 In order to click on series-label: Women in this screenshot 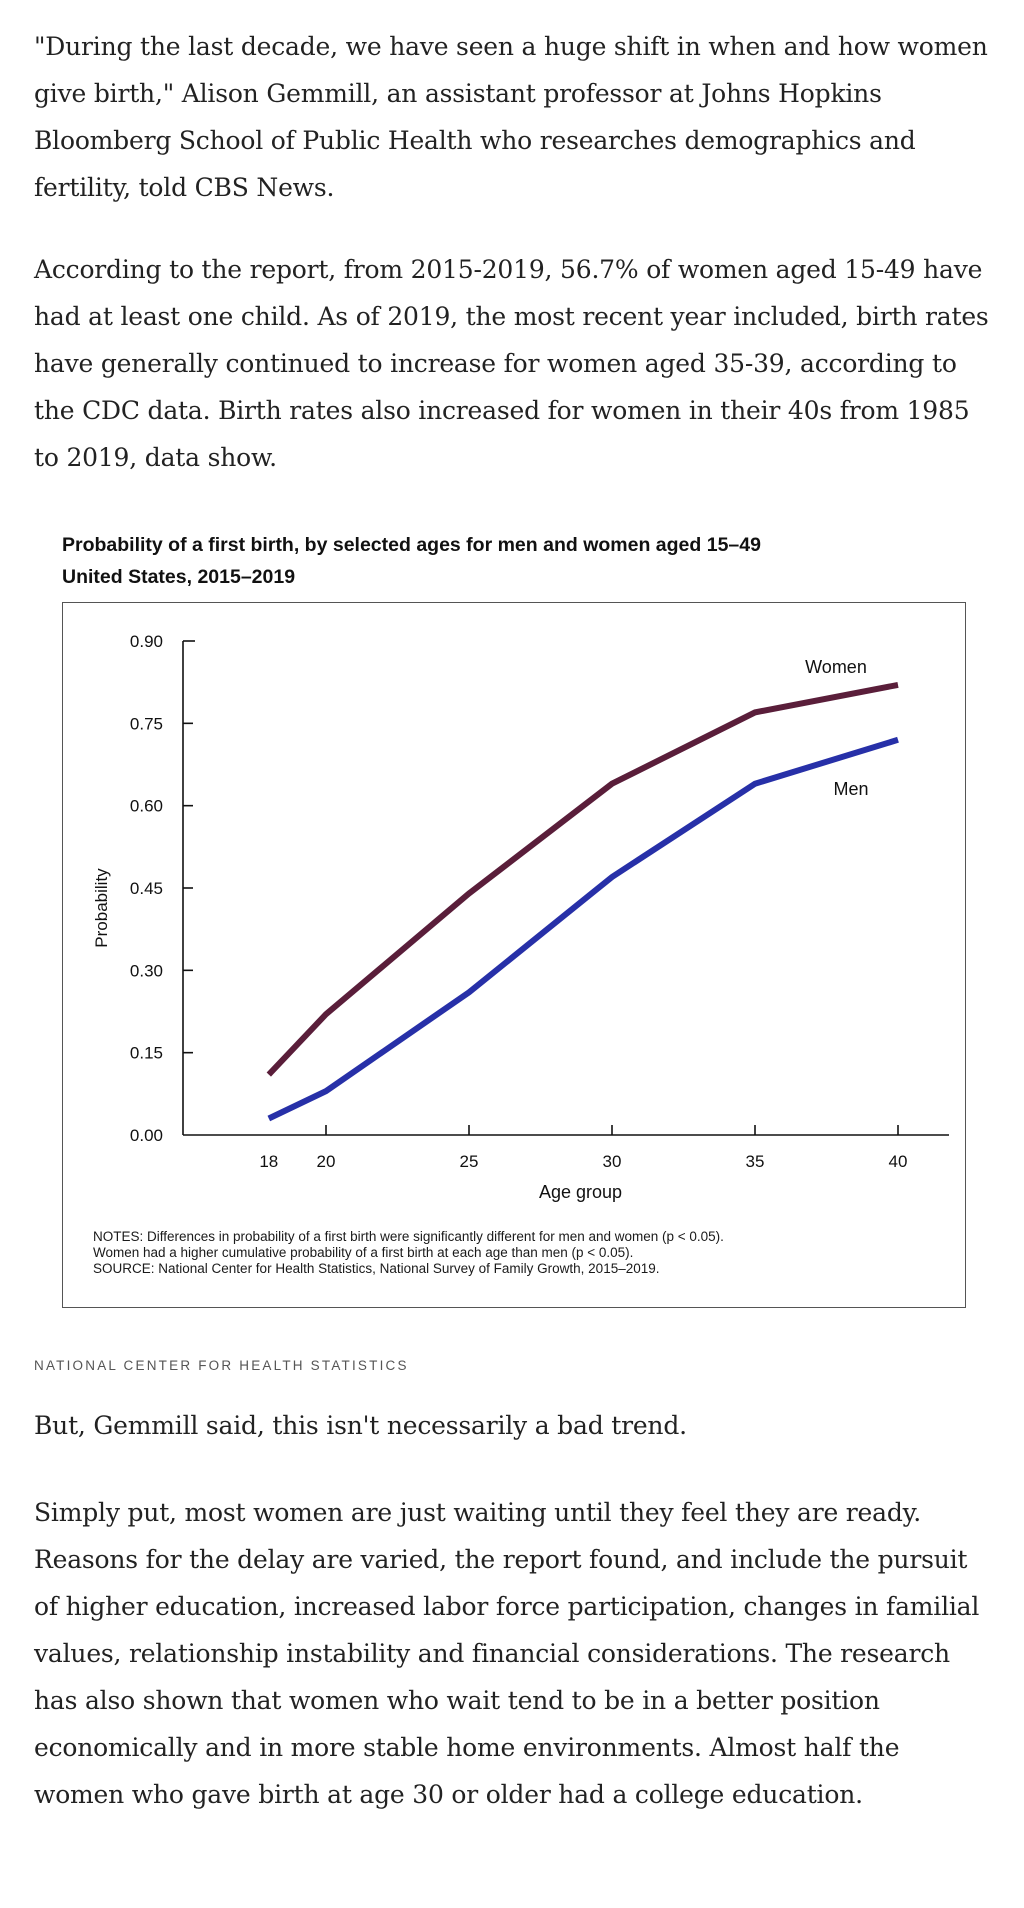, I will do `click(836, 667)`.